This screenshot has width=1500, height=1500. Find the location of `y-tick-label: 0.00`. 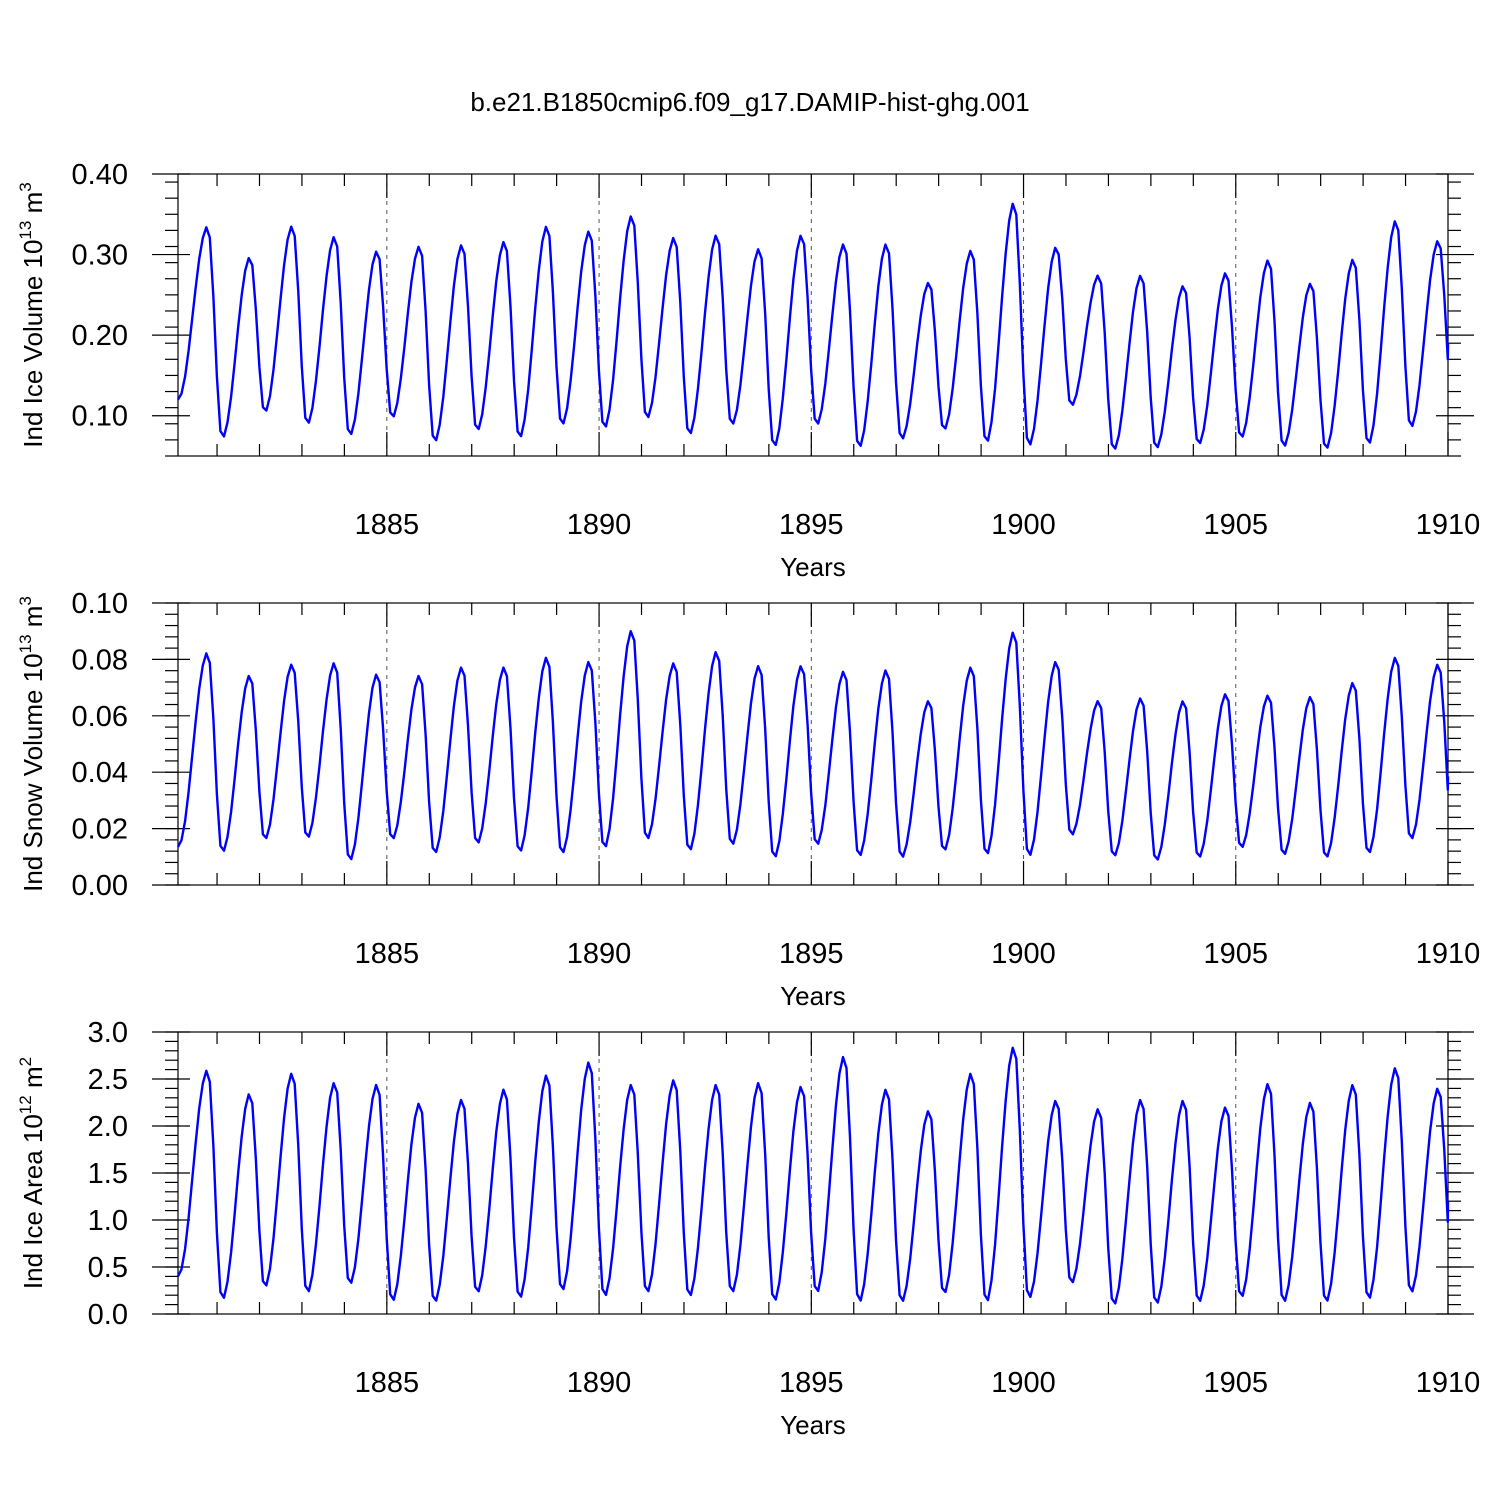

y-tick-label: 0.00 is located at coordinates (100, 886).